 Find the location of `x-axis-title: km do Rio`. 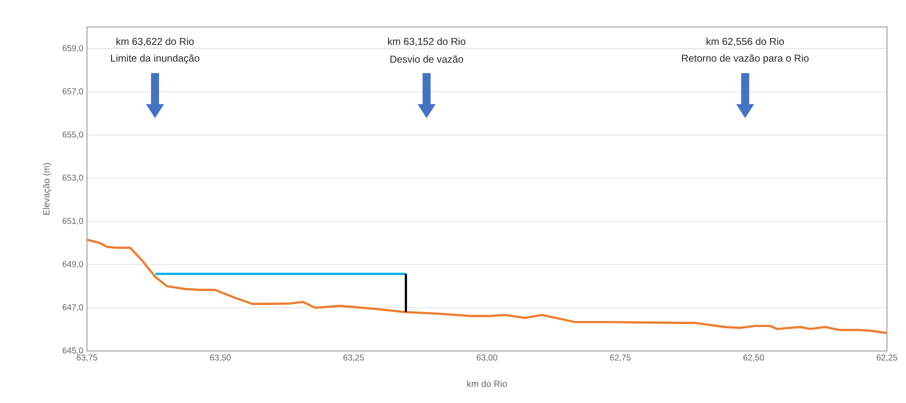

x-axis-title: km do Rio is located at coordinates (487, 384).